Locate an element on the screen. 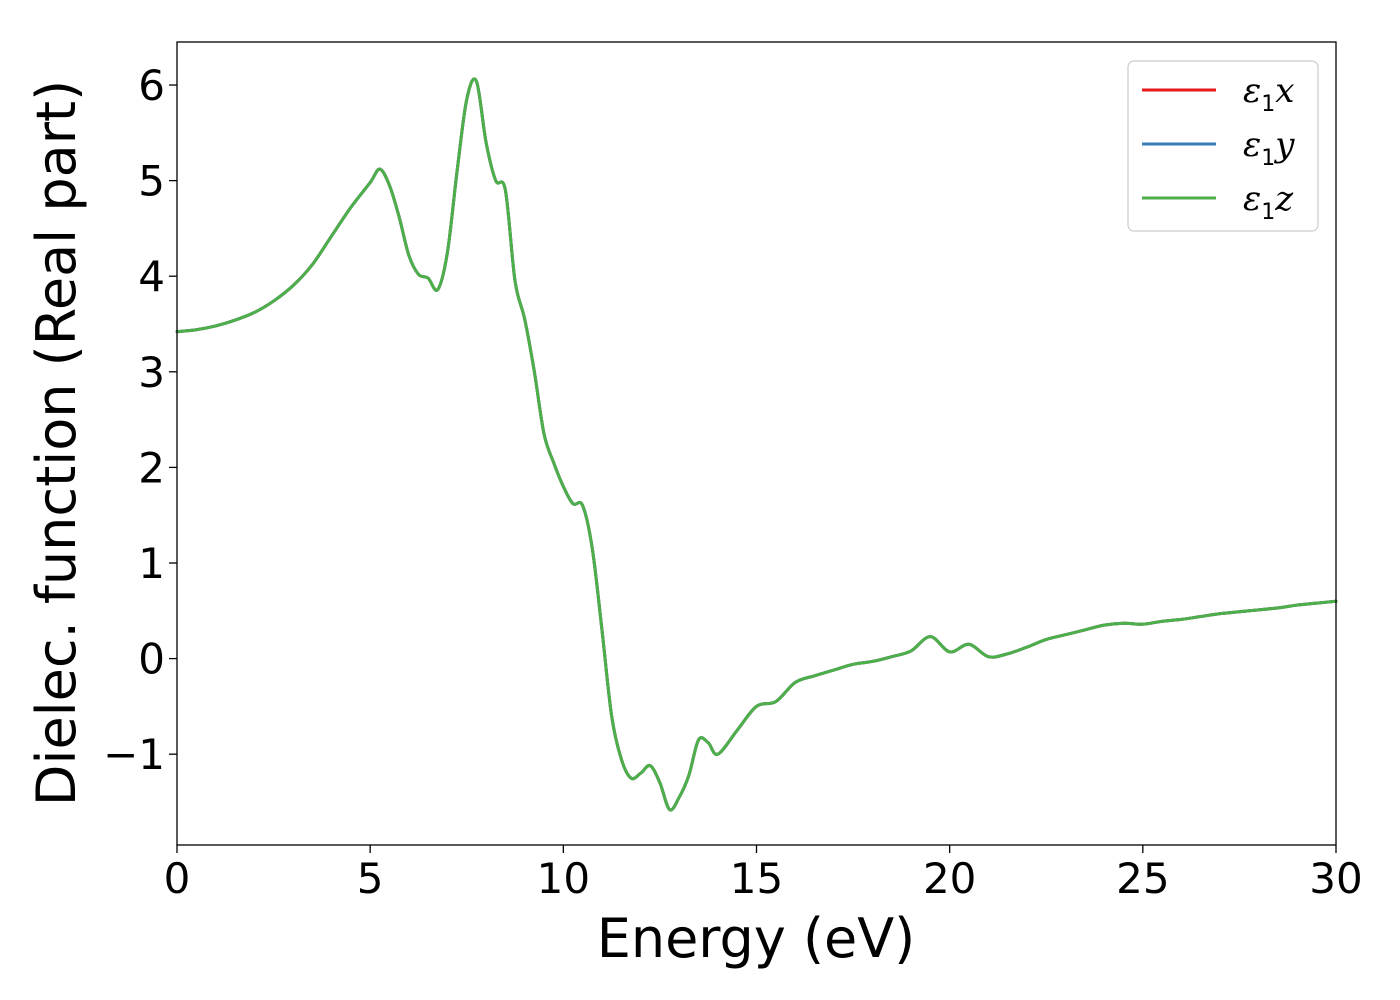 The width and height of the screenshot is (1400, 1000). x-tick-label: 10 is located at coordinates (563, 878).